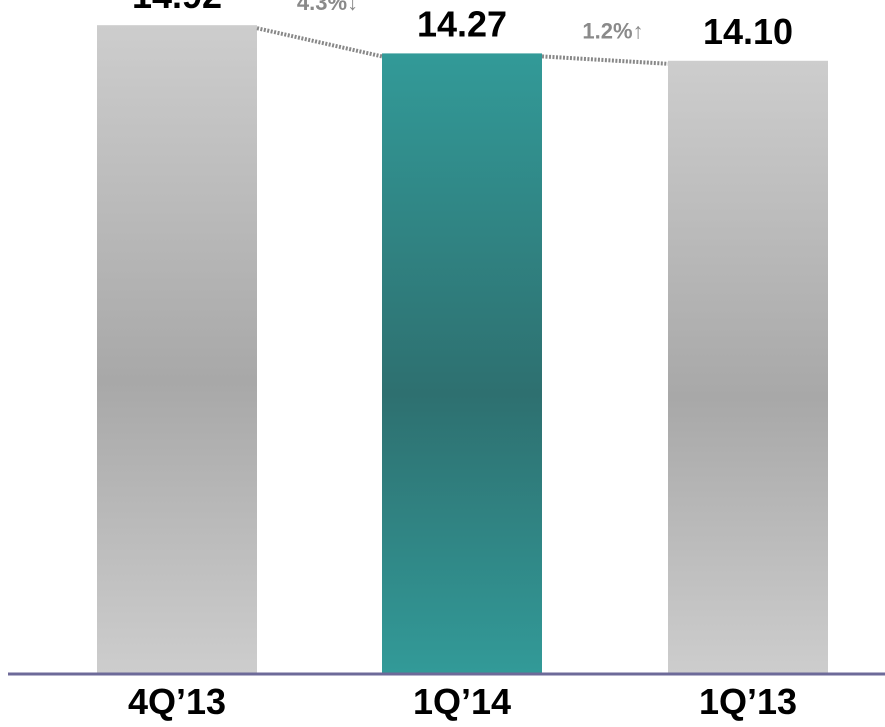 The height and width of the screenshot is (727, 885). What do you see at coordinates (612, 30) in the screenshot?
I see `change-label-1: 1.2%↑` at bounding box center [612, 30].